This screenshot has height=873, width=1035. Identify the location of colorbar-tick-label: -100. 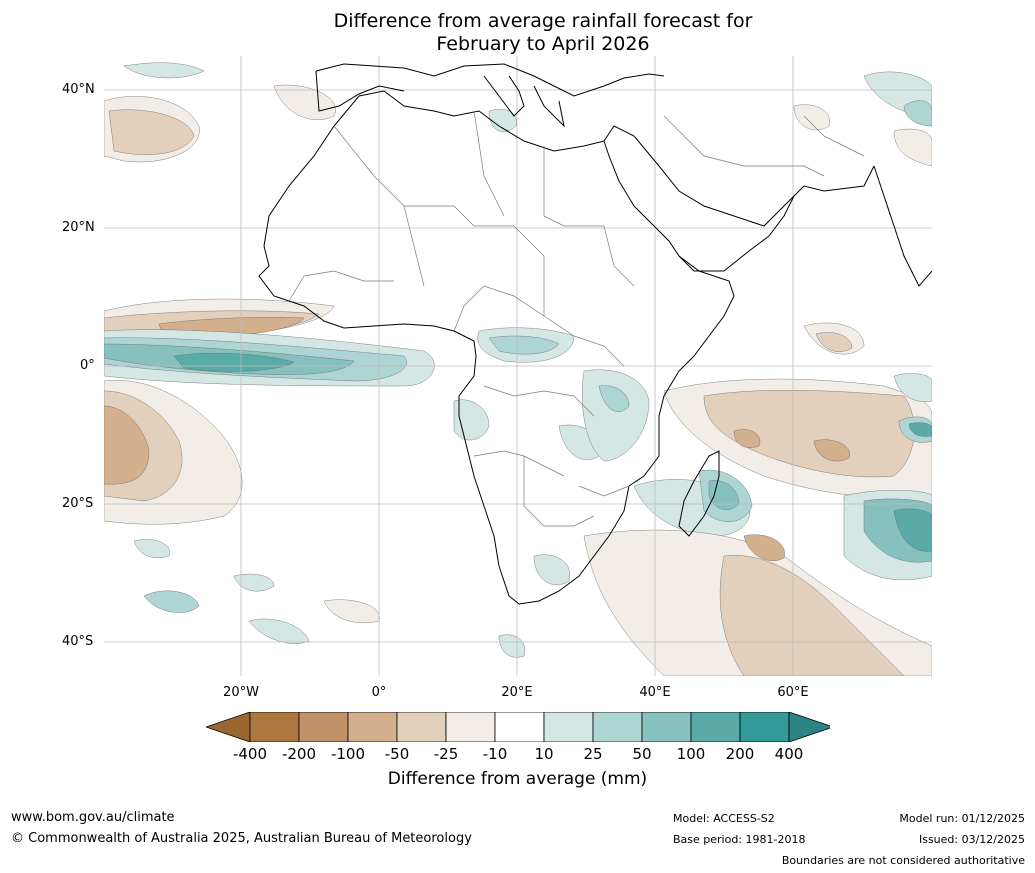
(348, 754).